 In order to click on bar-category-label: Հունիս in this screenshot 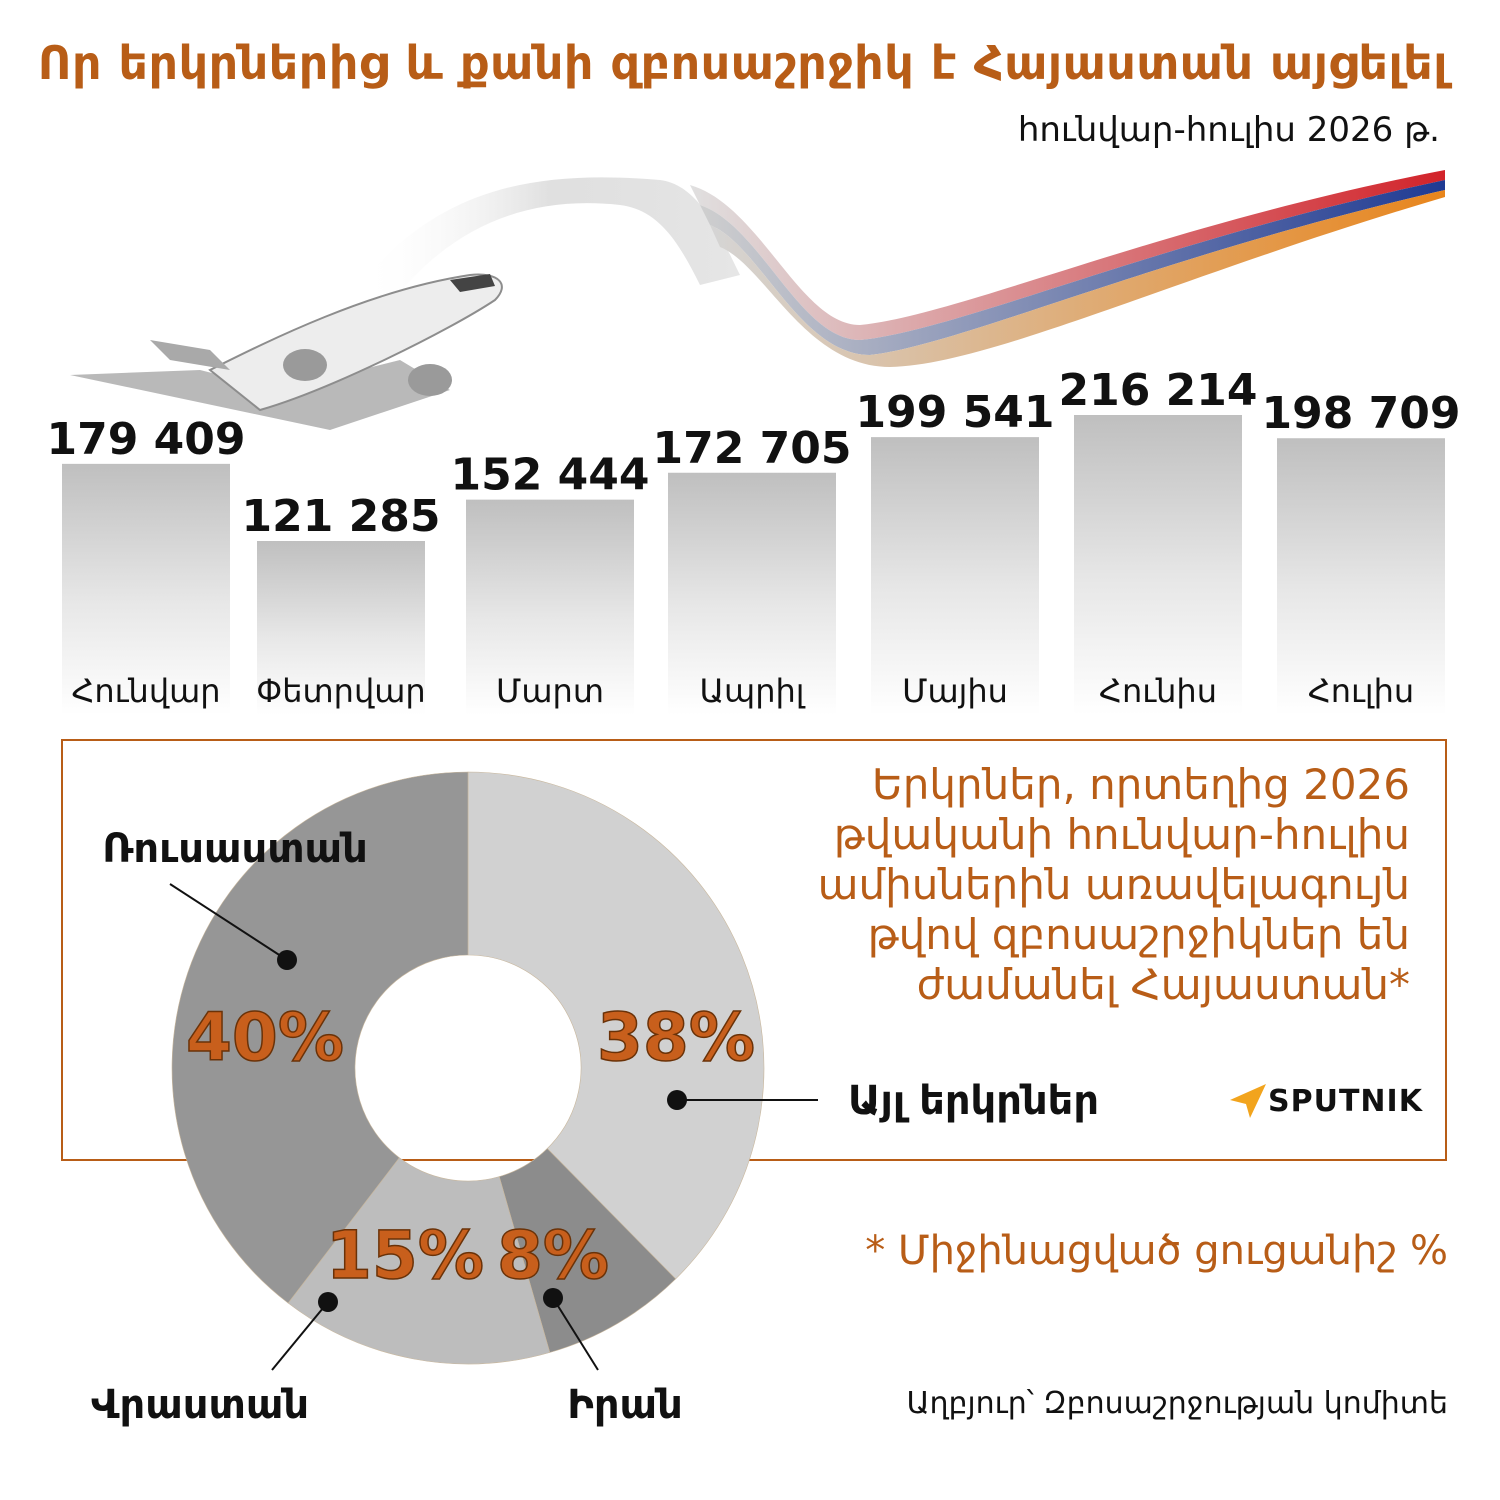, I will do `click(1158, 691)`.